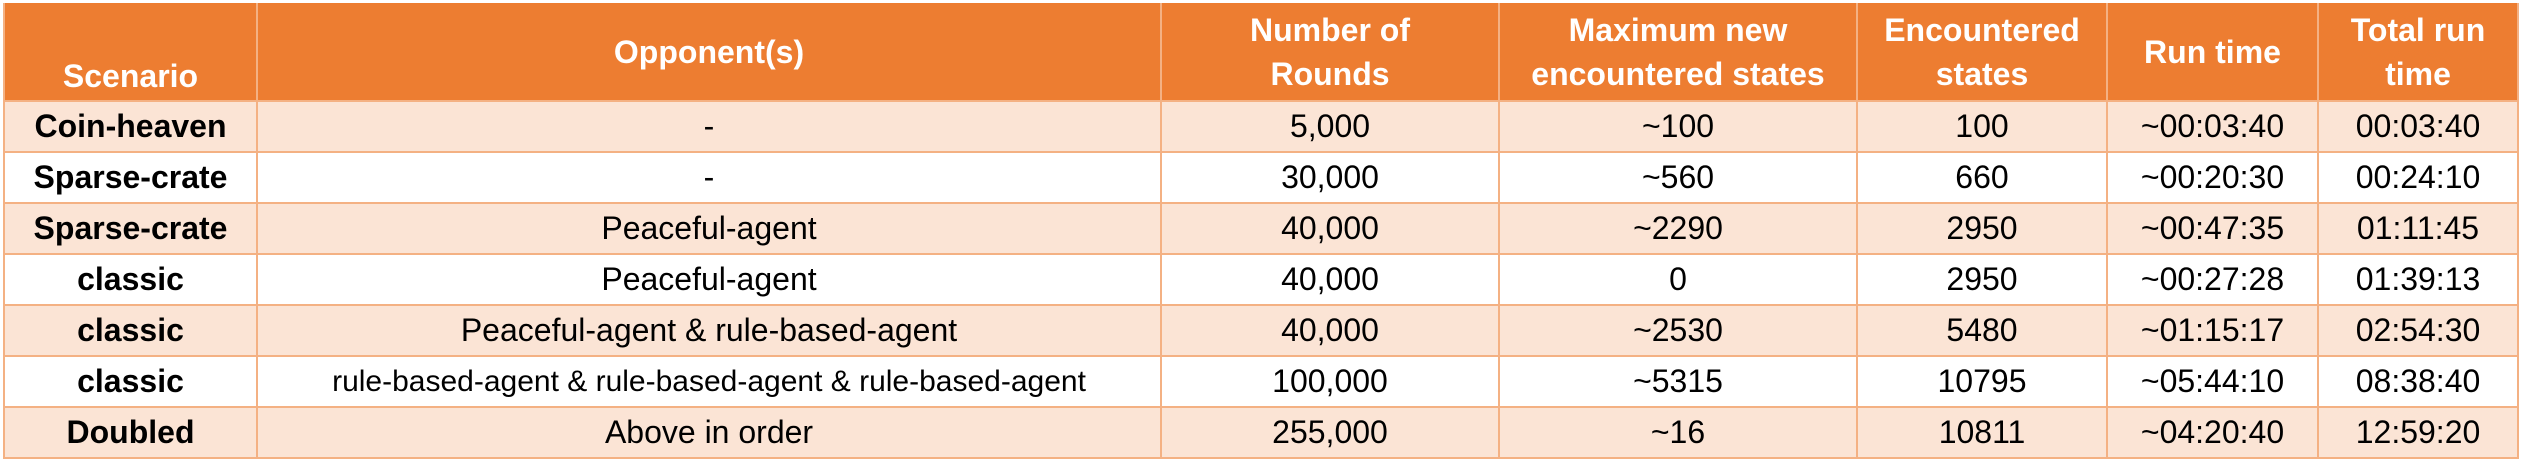 The width and height of the screenshot is (2521, 459). What do you see at coordinates (709, 52) in the screenshot?
I see `header-opponents: Opponent(s)` at bounding box center [709, 52].